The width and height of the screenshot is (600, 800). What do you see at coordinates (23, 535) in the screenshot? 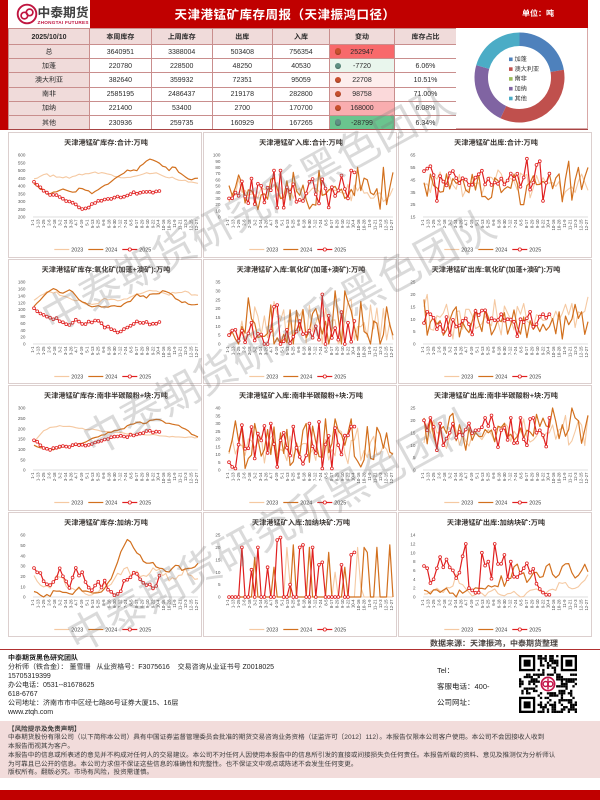
I see `svg-text: 60` at bounding box center [23, 535].